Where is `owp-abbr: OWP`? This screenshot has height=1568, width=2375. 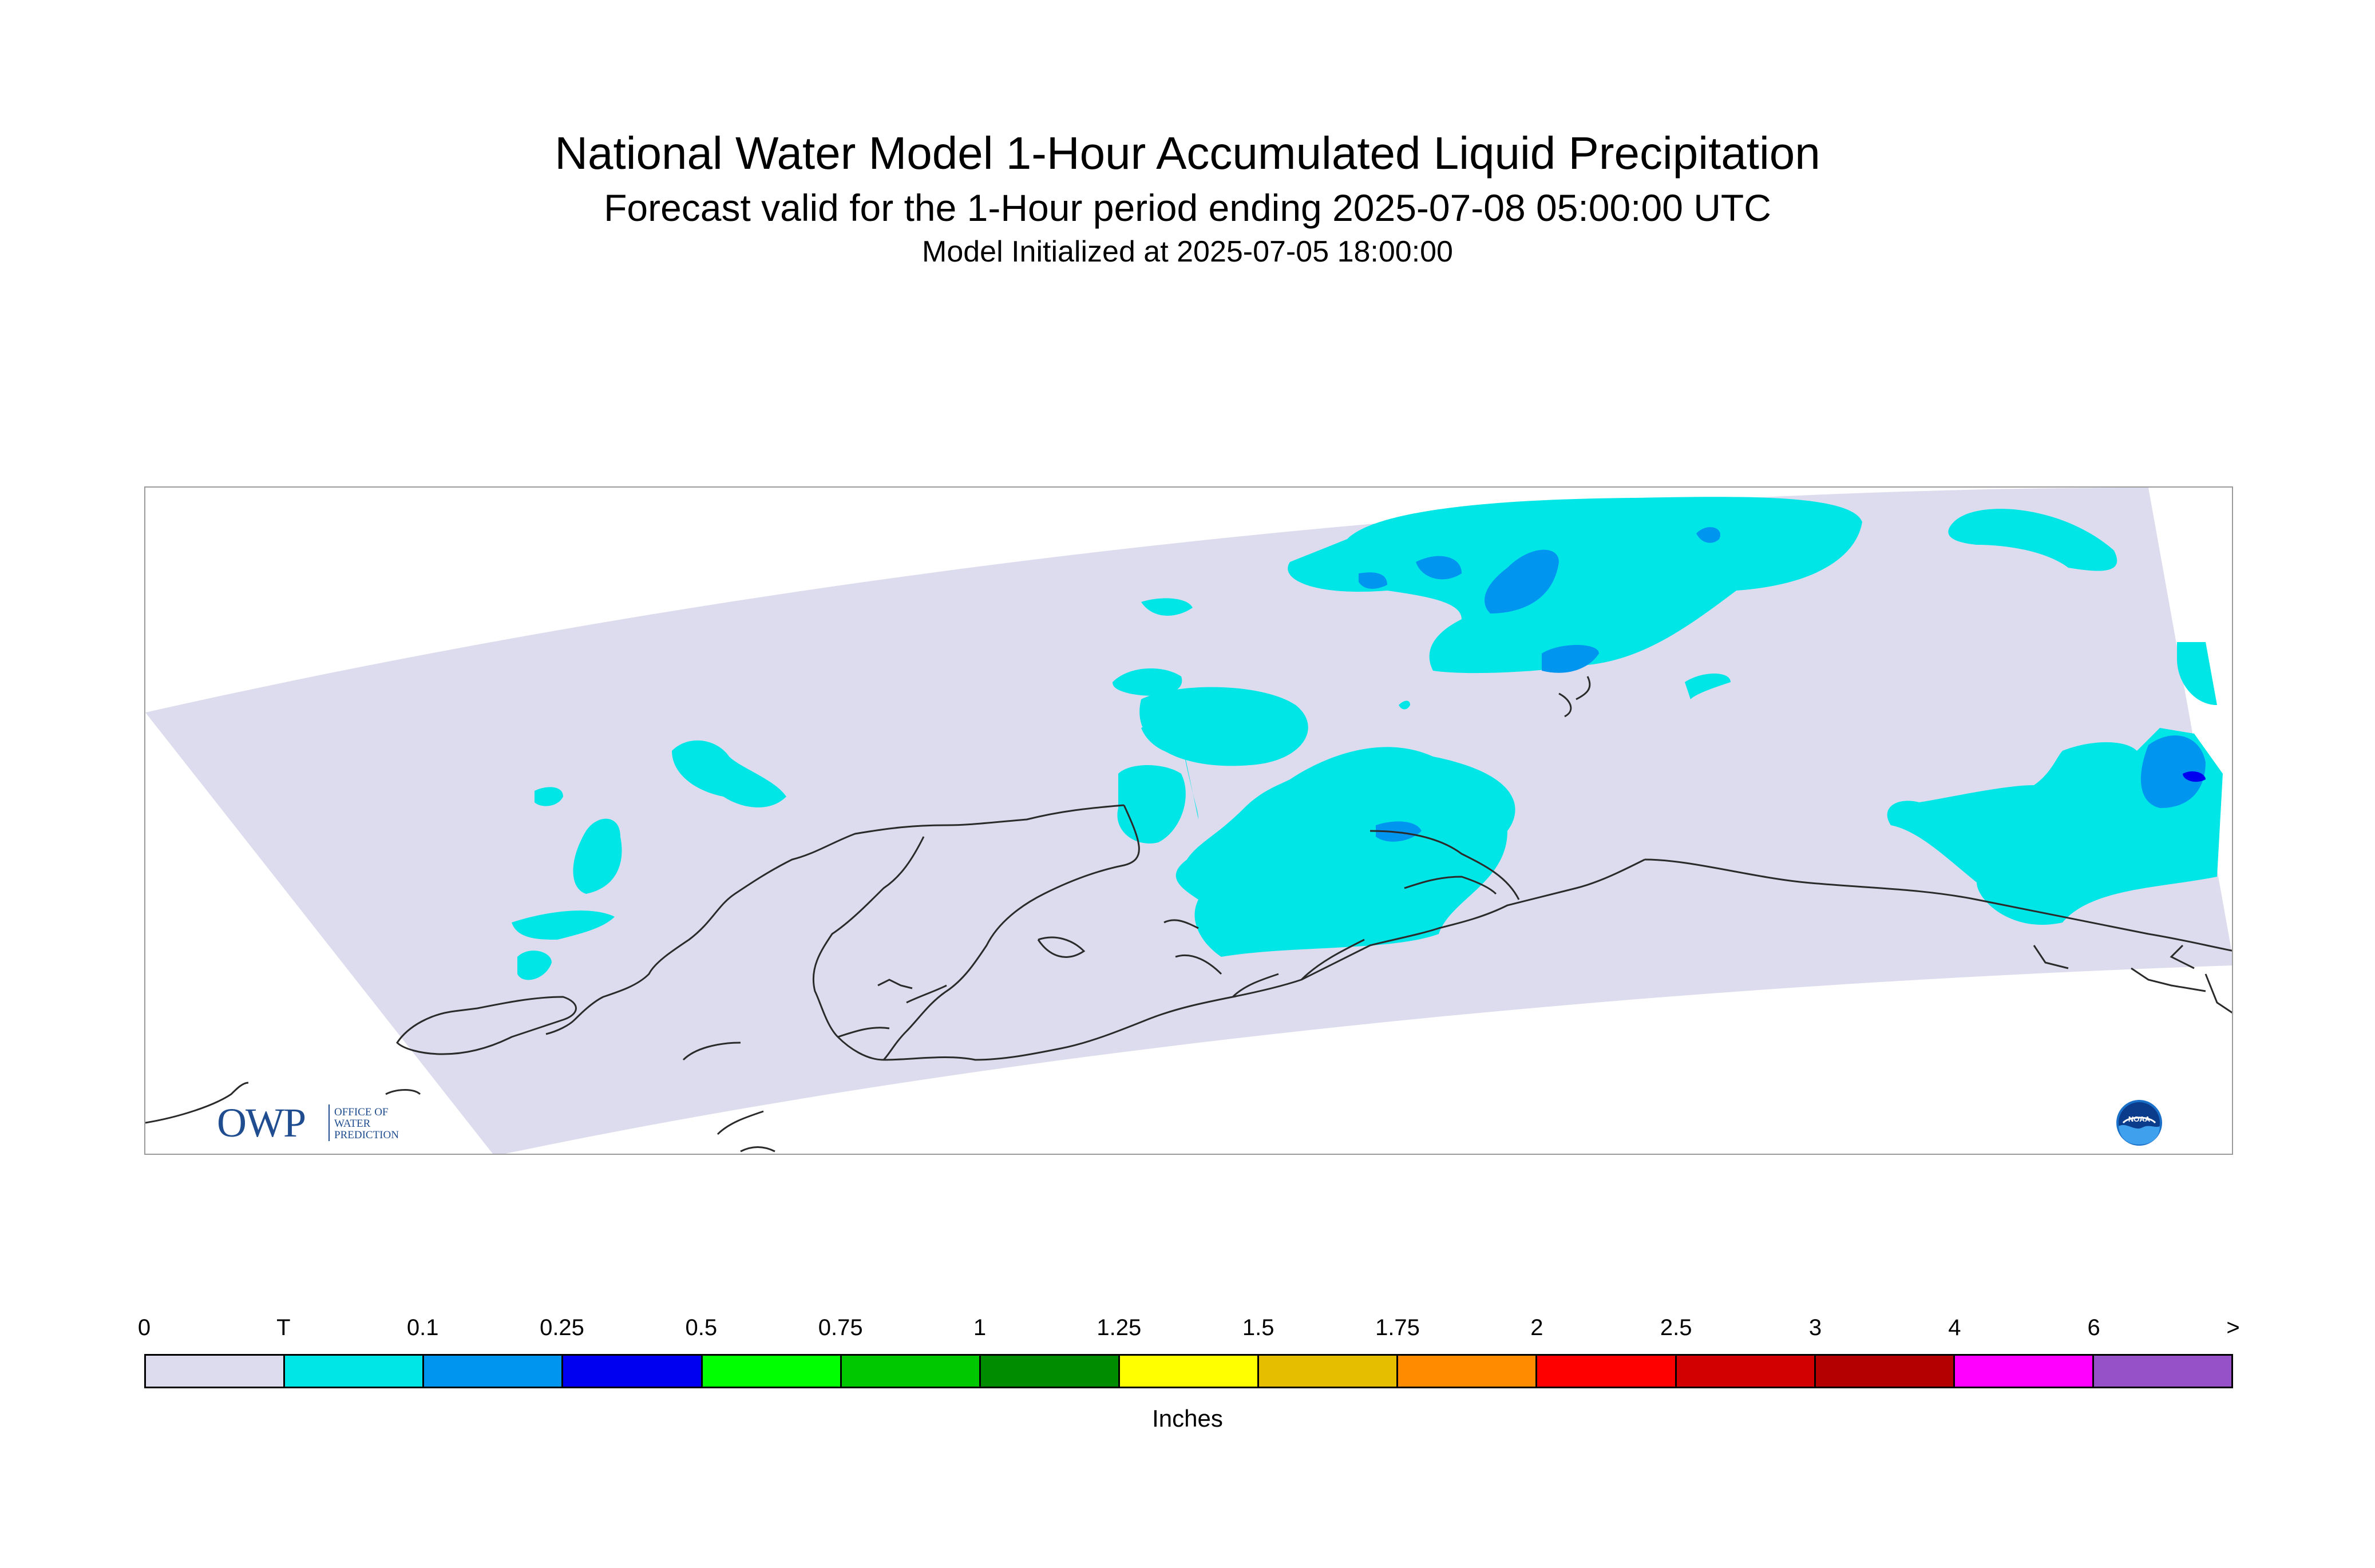
owp-abbr: OWP is located at coordinates (261, 1123).